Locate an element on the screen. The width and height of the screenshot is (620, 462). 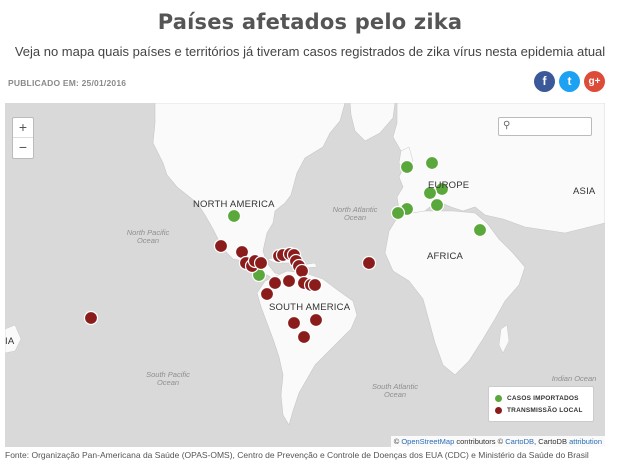
local-markers is located at coordinates (230, 291).